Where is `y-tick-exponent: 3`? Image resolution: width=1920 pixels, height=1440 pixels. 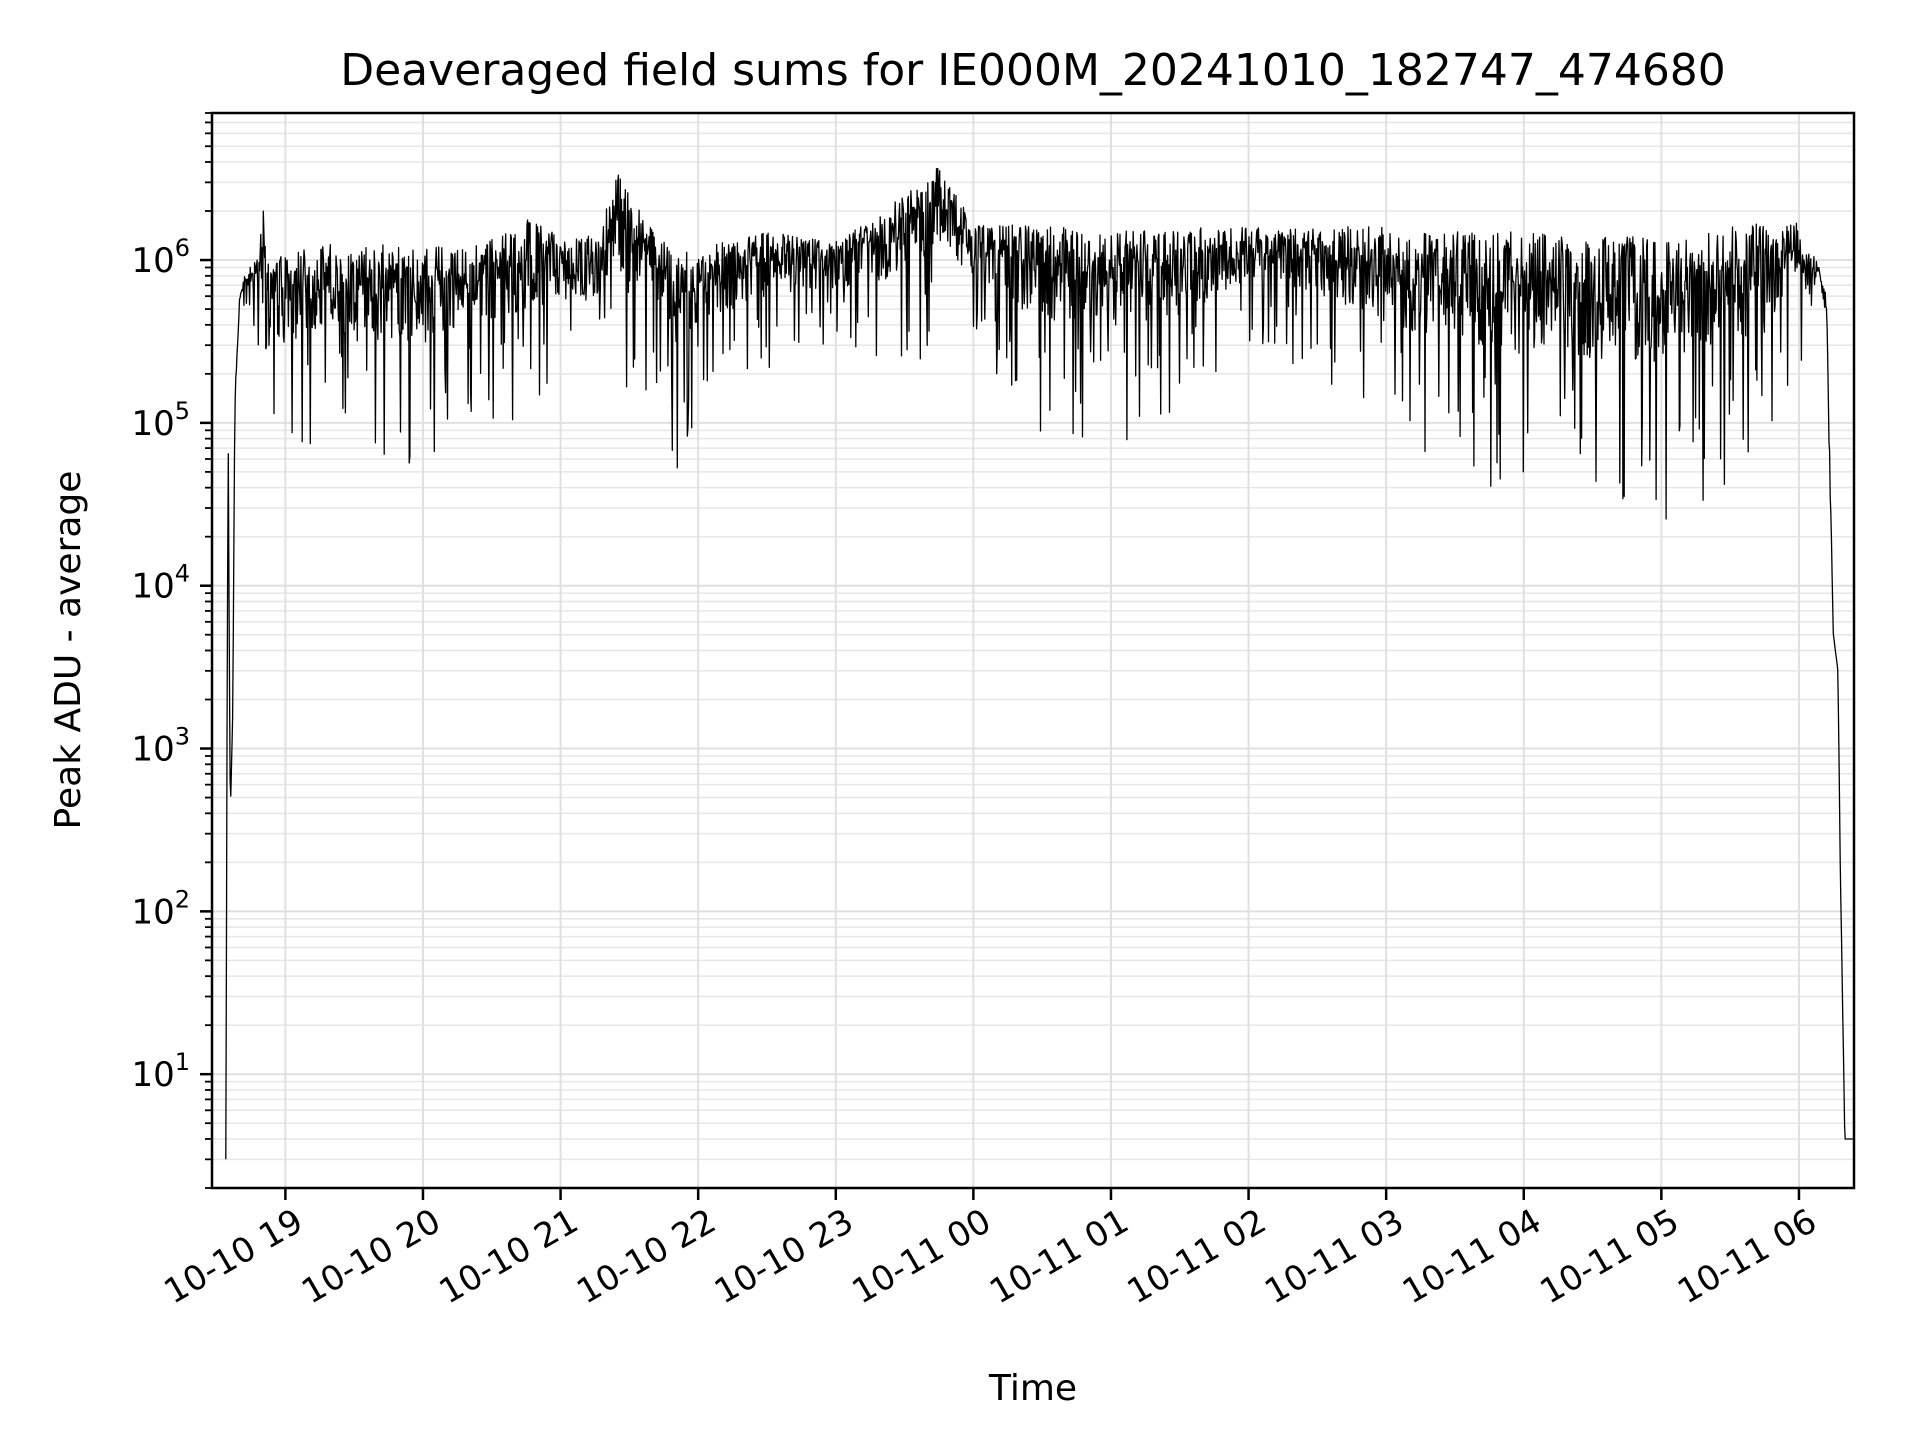
y-tick-exponent: 3 is located at coordinates (182, 737).